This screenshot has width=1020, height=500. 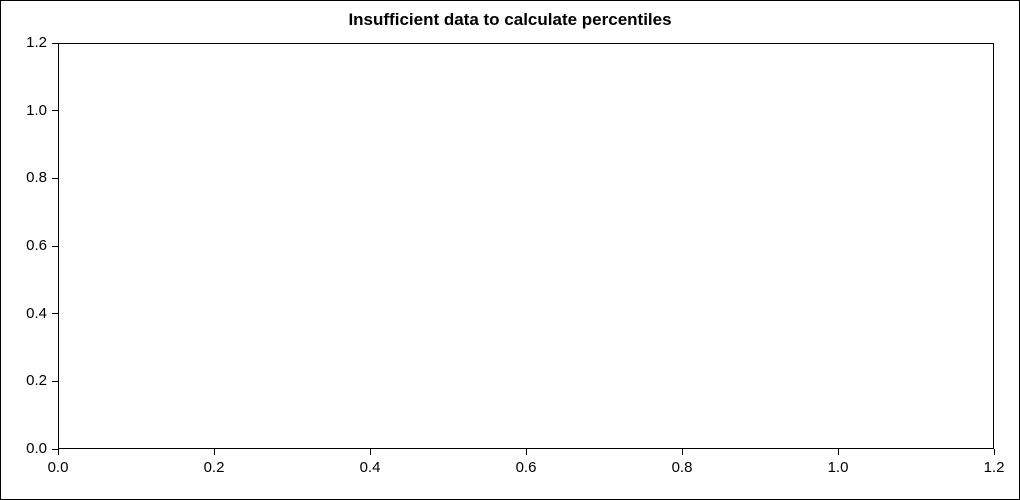 What do you see at coordinates (36, 448) in the screenshot?
I see `y-tick-label: 0.0` at bounding box center [36, 448].